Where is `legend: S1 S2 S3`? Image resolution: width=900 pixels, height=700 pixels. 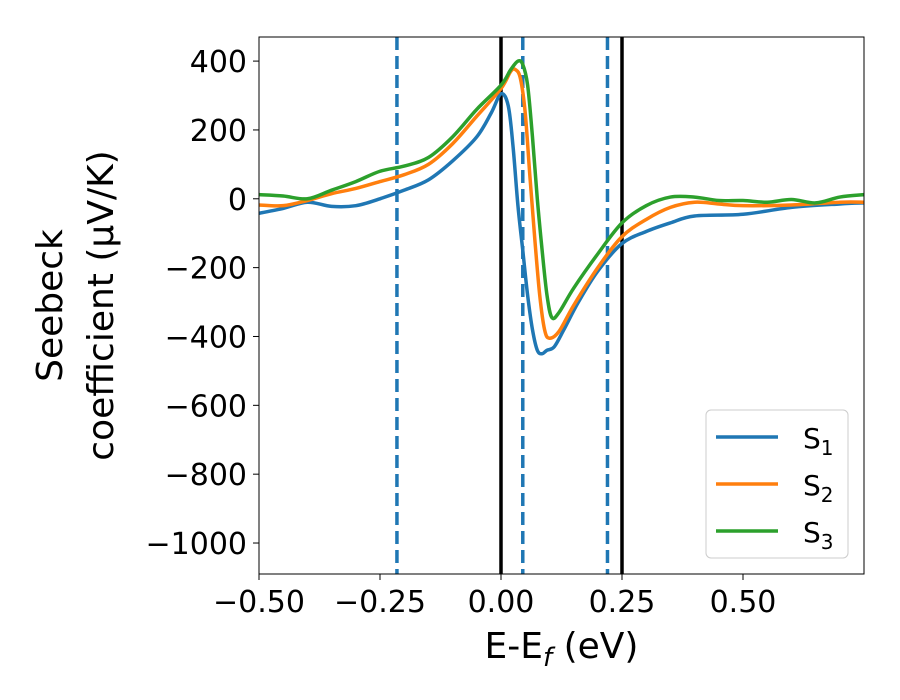
legend: S1 S2 S3 is located at coordinates (777, 484).